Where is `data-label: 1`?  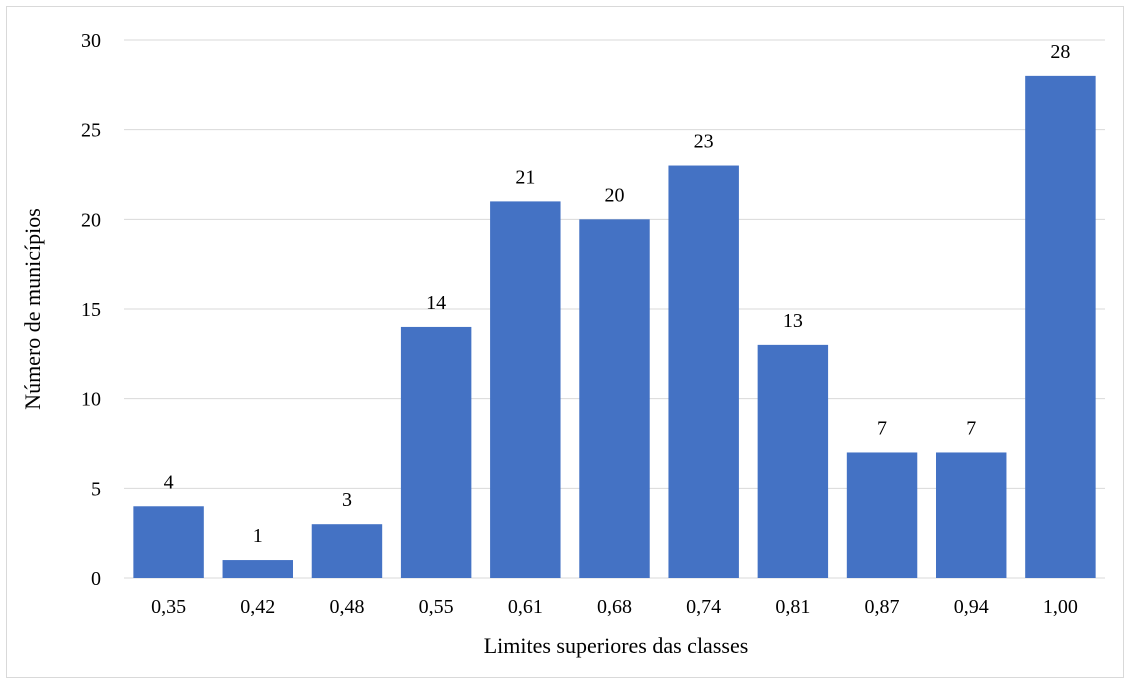
data-label: 1 is located at coordinates (258, 536).